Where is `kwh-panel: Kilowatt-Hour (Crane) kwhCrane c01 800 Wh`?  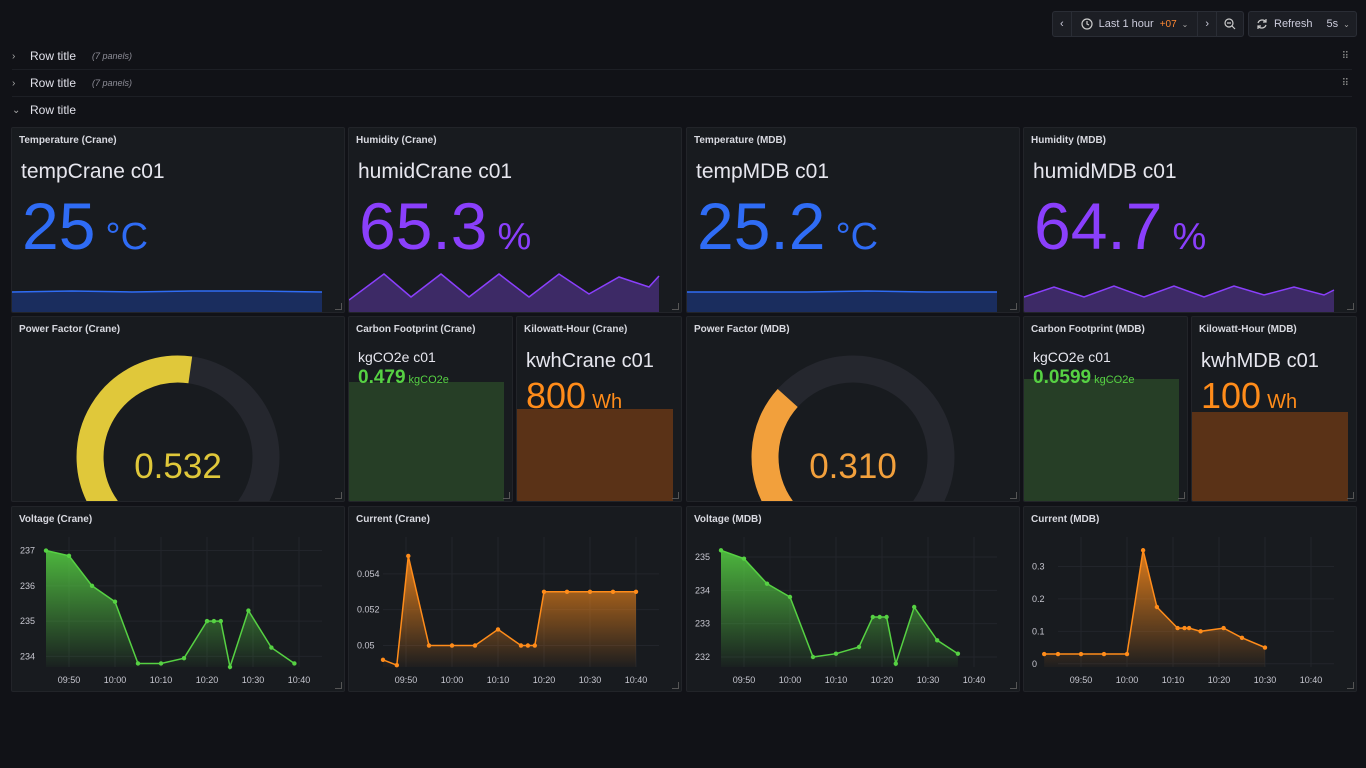
kwh-panel: Kilowatt-Hour (Crane) kwhCrane c01 800 Wh is located at coordinates (599, 409).